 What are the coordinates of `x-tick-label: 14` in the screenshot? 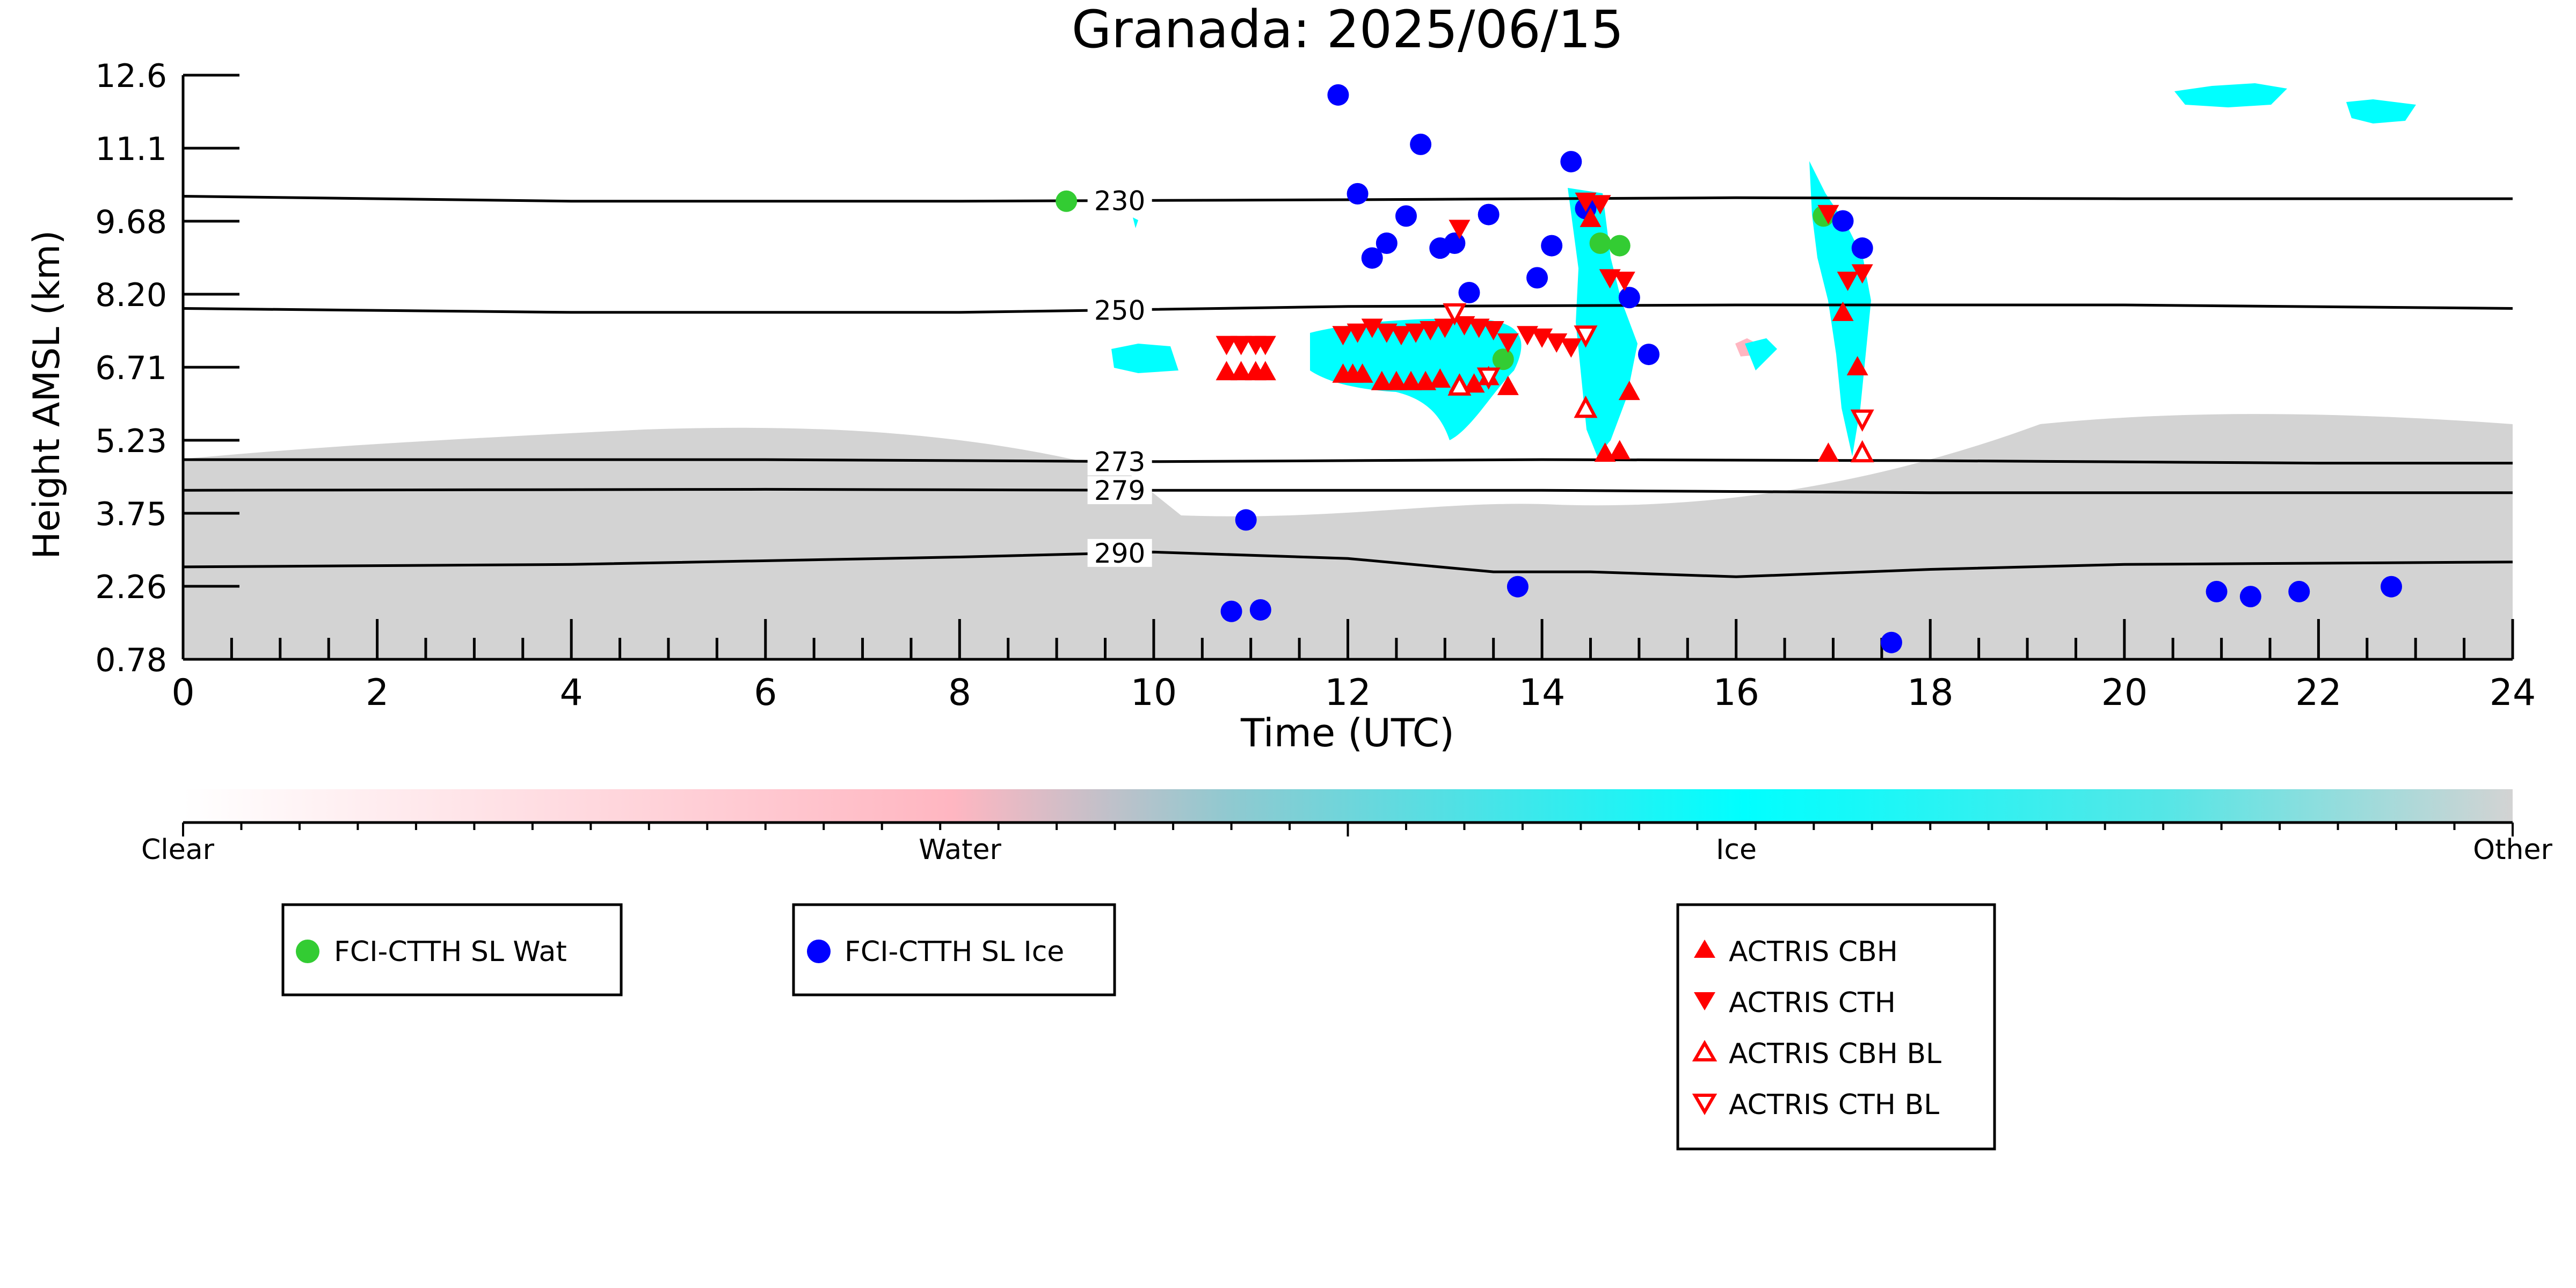 It's located at (1542, 693).